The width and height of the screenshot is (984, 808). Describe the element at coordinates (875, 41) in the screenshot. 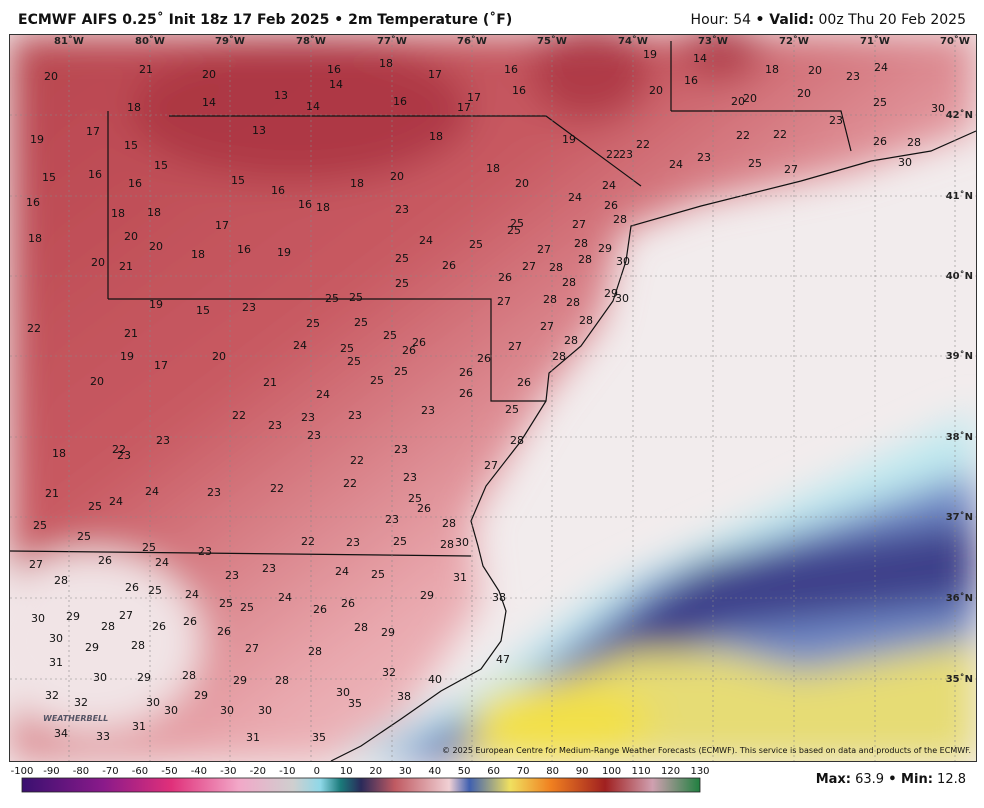

I see `longitude-label: 71˚W` at that location.